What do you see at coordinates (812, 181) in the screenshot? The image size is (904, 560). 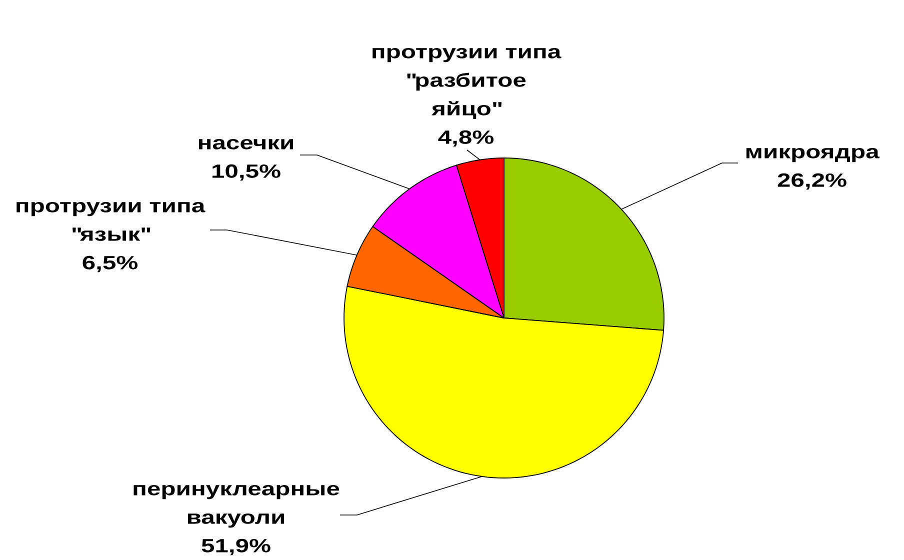 I see `data-label: 26,2%` at bounding box center [812, 181].